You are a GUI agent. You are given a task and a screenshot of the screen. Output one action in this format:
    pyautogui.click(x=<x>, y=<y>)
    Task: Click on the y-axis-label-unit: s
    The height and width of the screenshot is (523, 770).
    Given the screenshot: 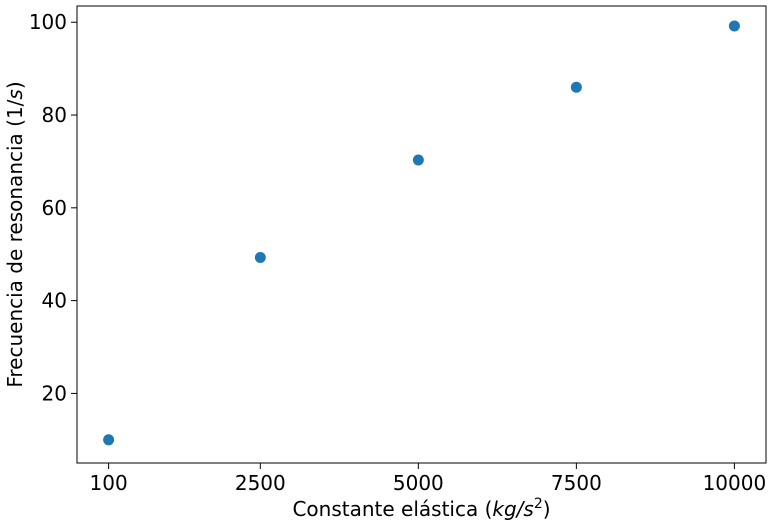 What is the action you would take?
    pyautogui.click(x=15, y=94)
    